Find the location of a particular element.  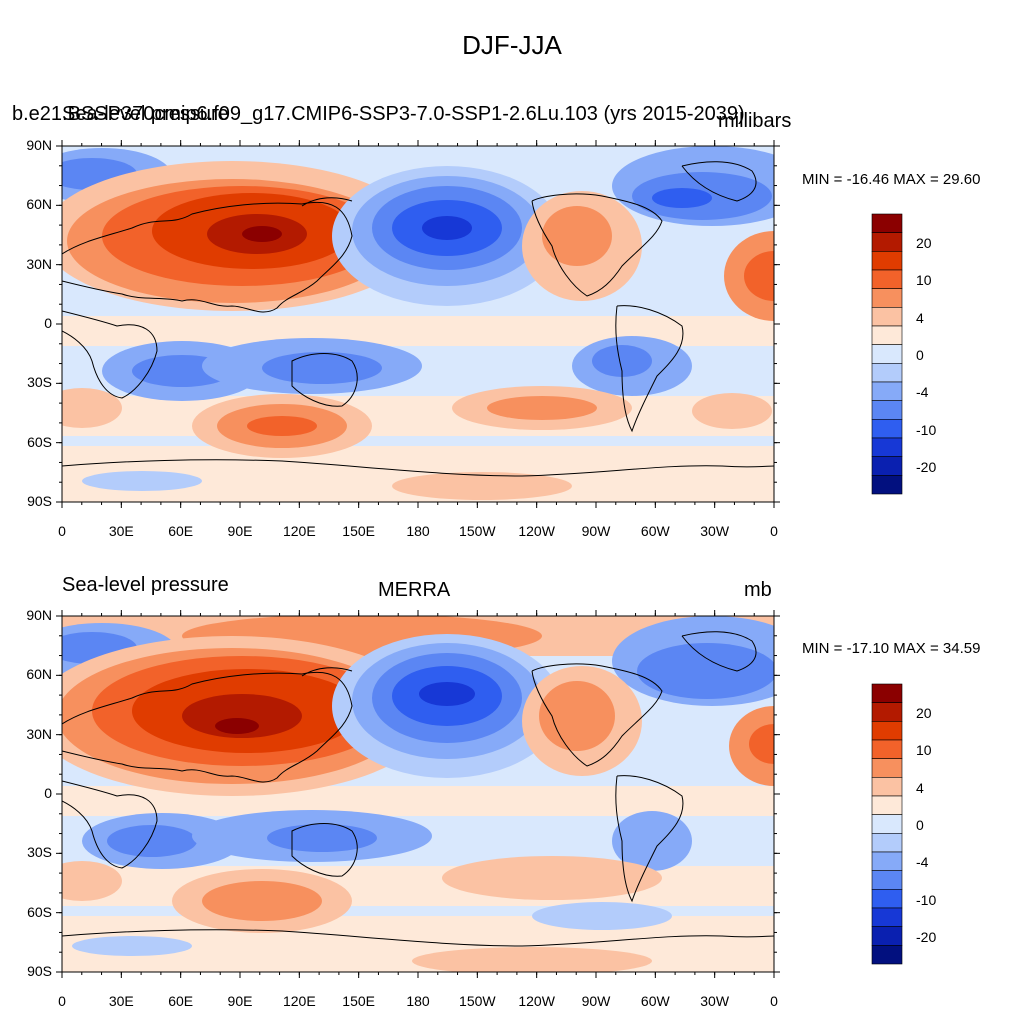

panel2-left-title: Sea-level pressure is located at coordinates (145, 585).